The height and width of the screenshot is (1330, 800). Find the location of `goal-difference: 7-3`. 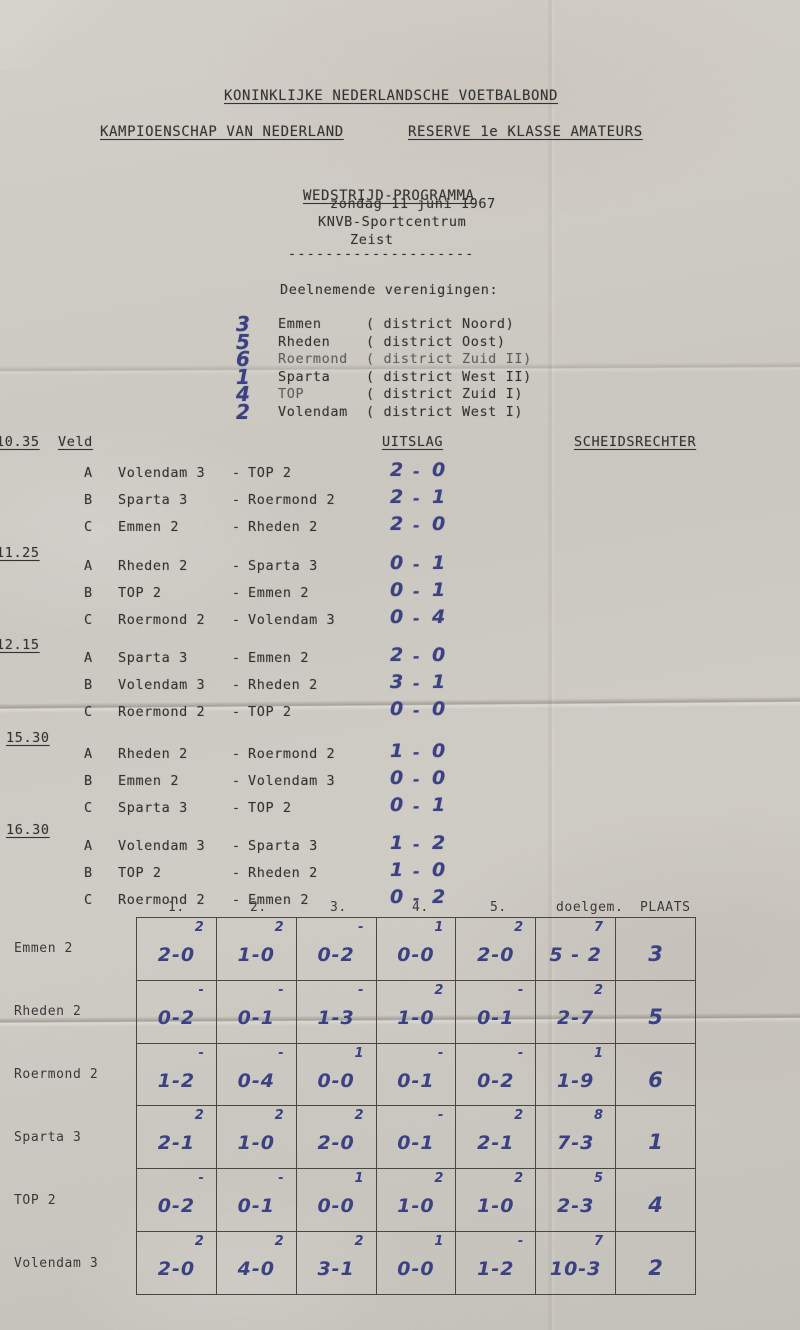

goal-difference: 7-3 is located at coordinates (575, 1143).